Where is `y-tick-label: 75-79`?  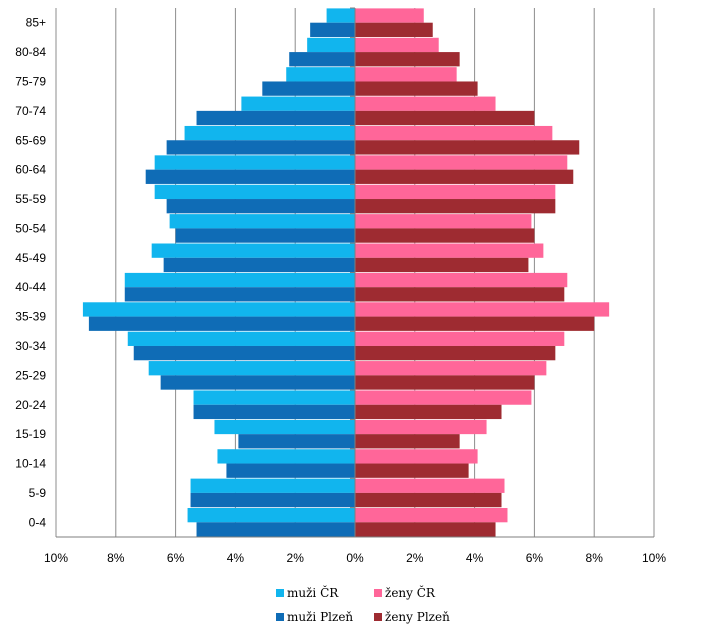 y-tick-label: 75-79 is located at coordinates (30, 81).